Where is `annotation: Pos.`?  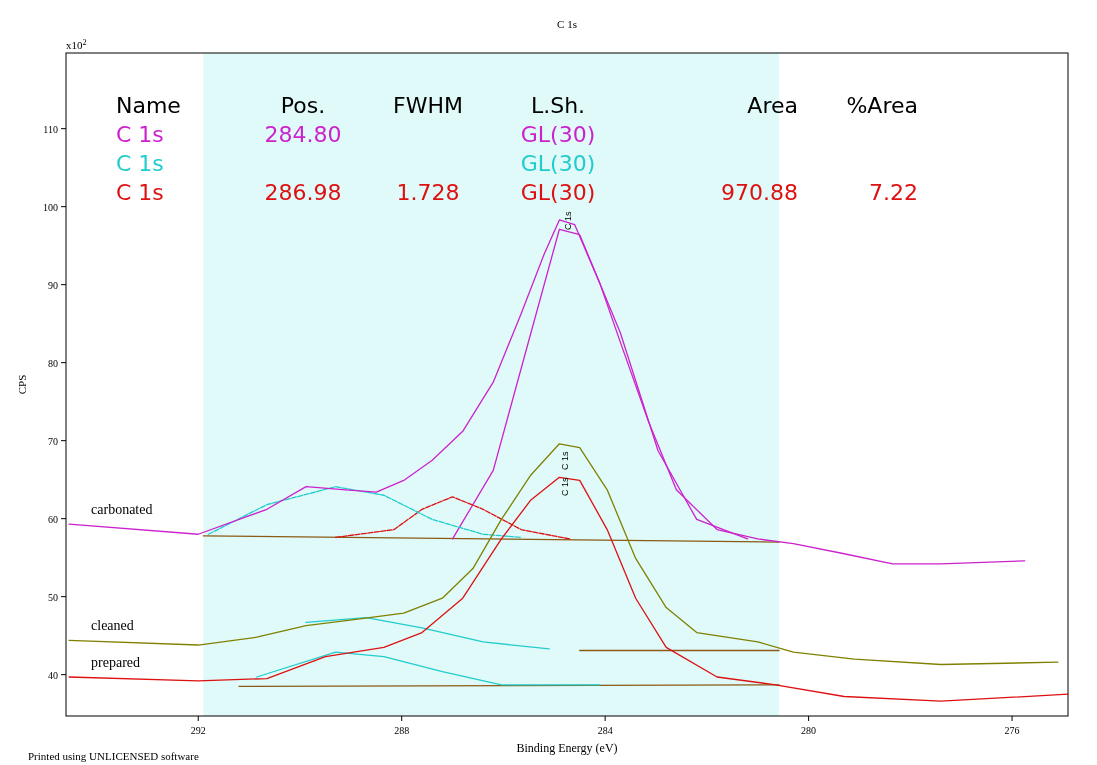
annotation: Pos. is located at coordinates (303, 105).